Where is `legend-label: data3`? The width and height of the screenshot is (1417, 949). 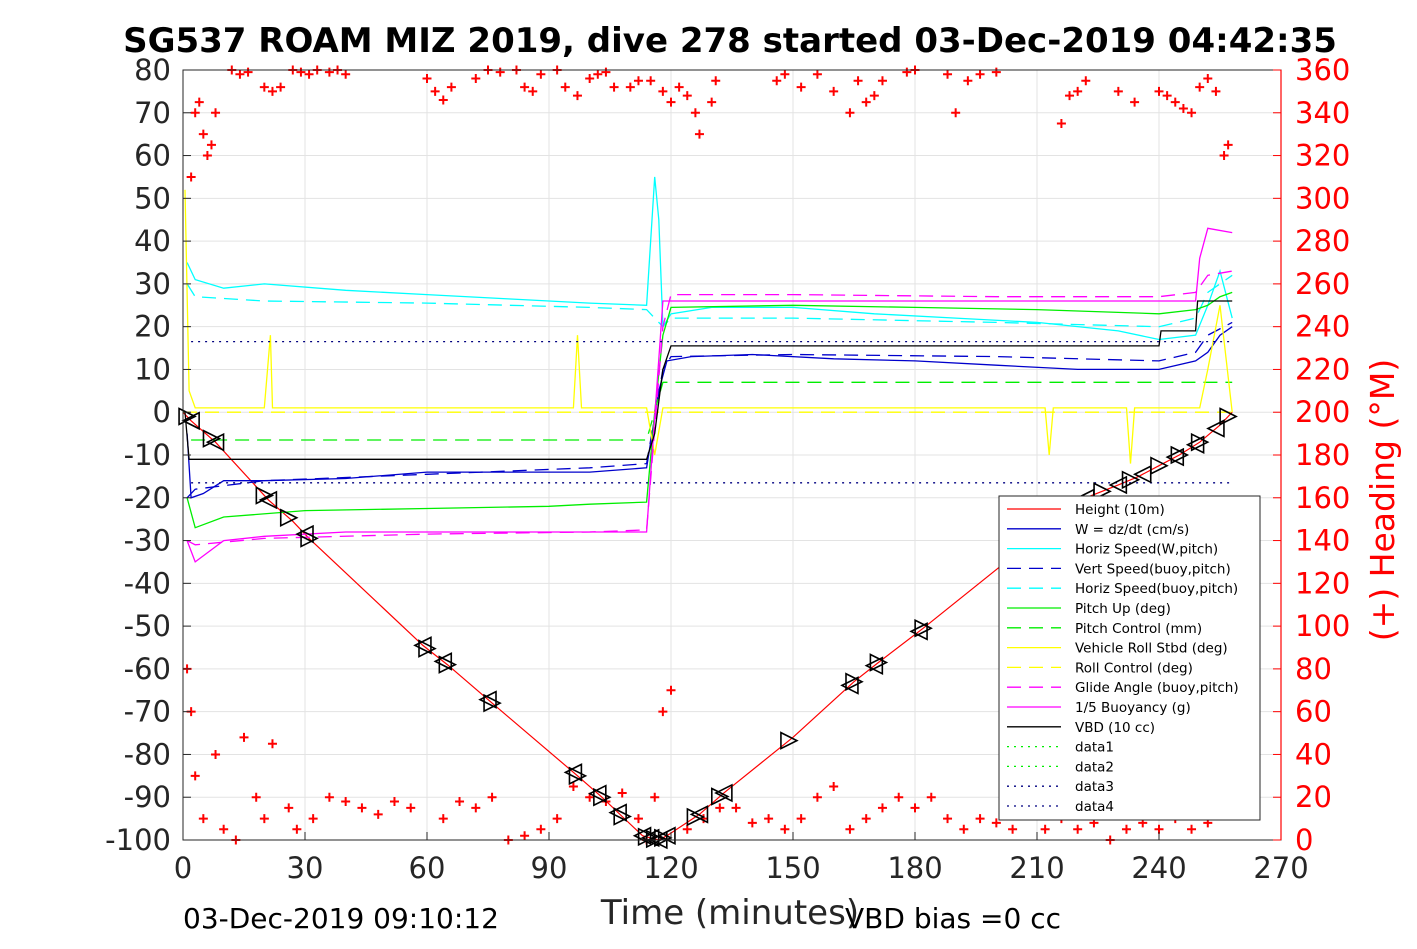 legend-label: data3 is located at coordinates (1094, 787).